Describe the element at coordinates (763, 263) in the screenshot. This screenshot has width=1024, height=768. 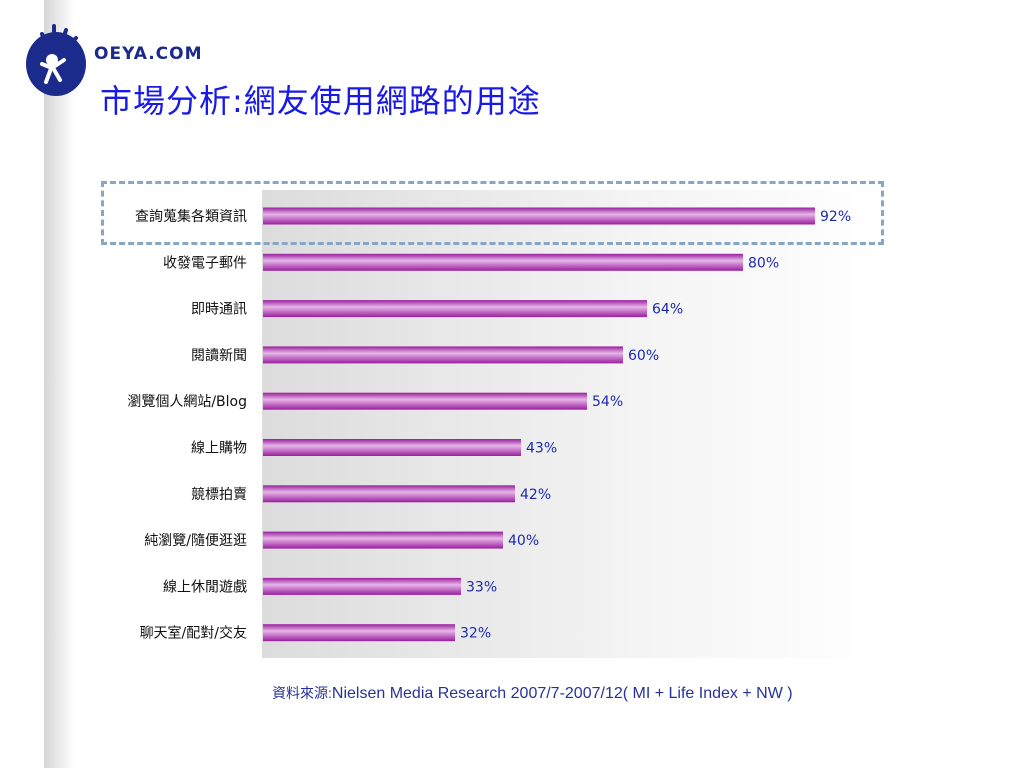
I see `value-label-2: 80%` at that location.